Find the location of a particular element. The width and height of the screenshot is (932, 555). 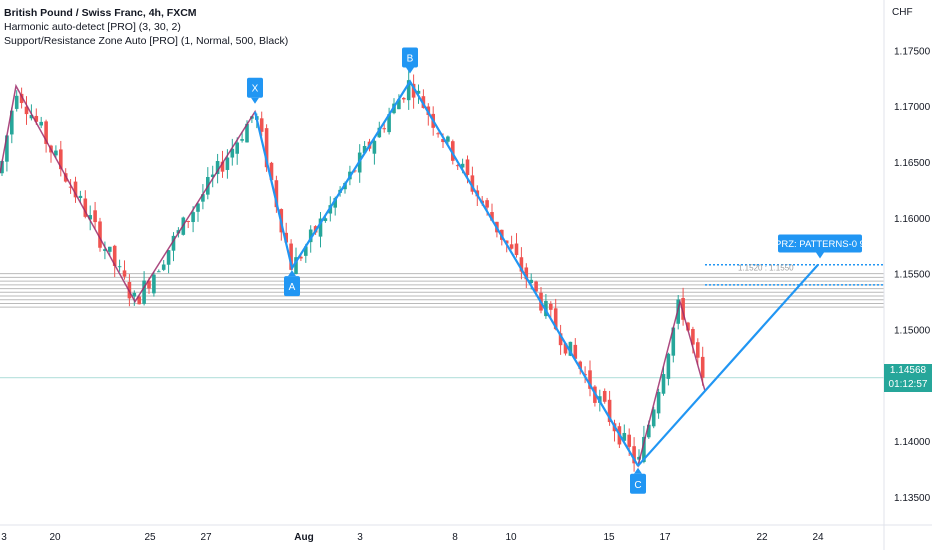

last-price-tag: 1.14568 is located at coordinates (908, 371).